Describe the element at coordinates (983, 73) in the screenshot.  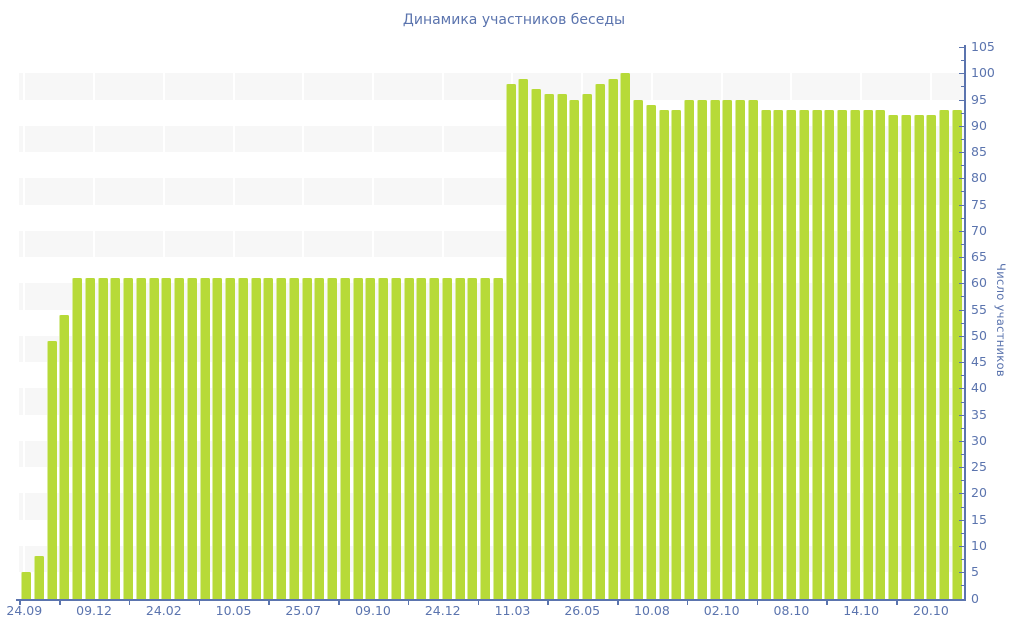
I see `y-tick-label: 100` at that location.